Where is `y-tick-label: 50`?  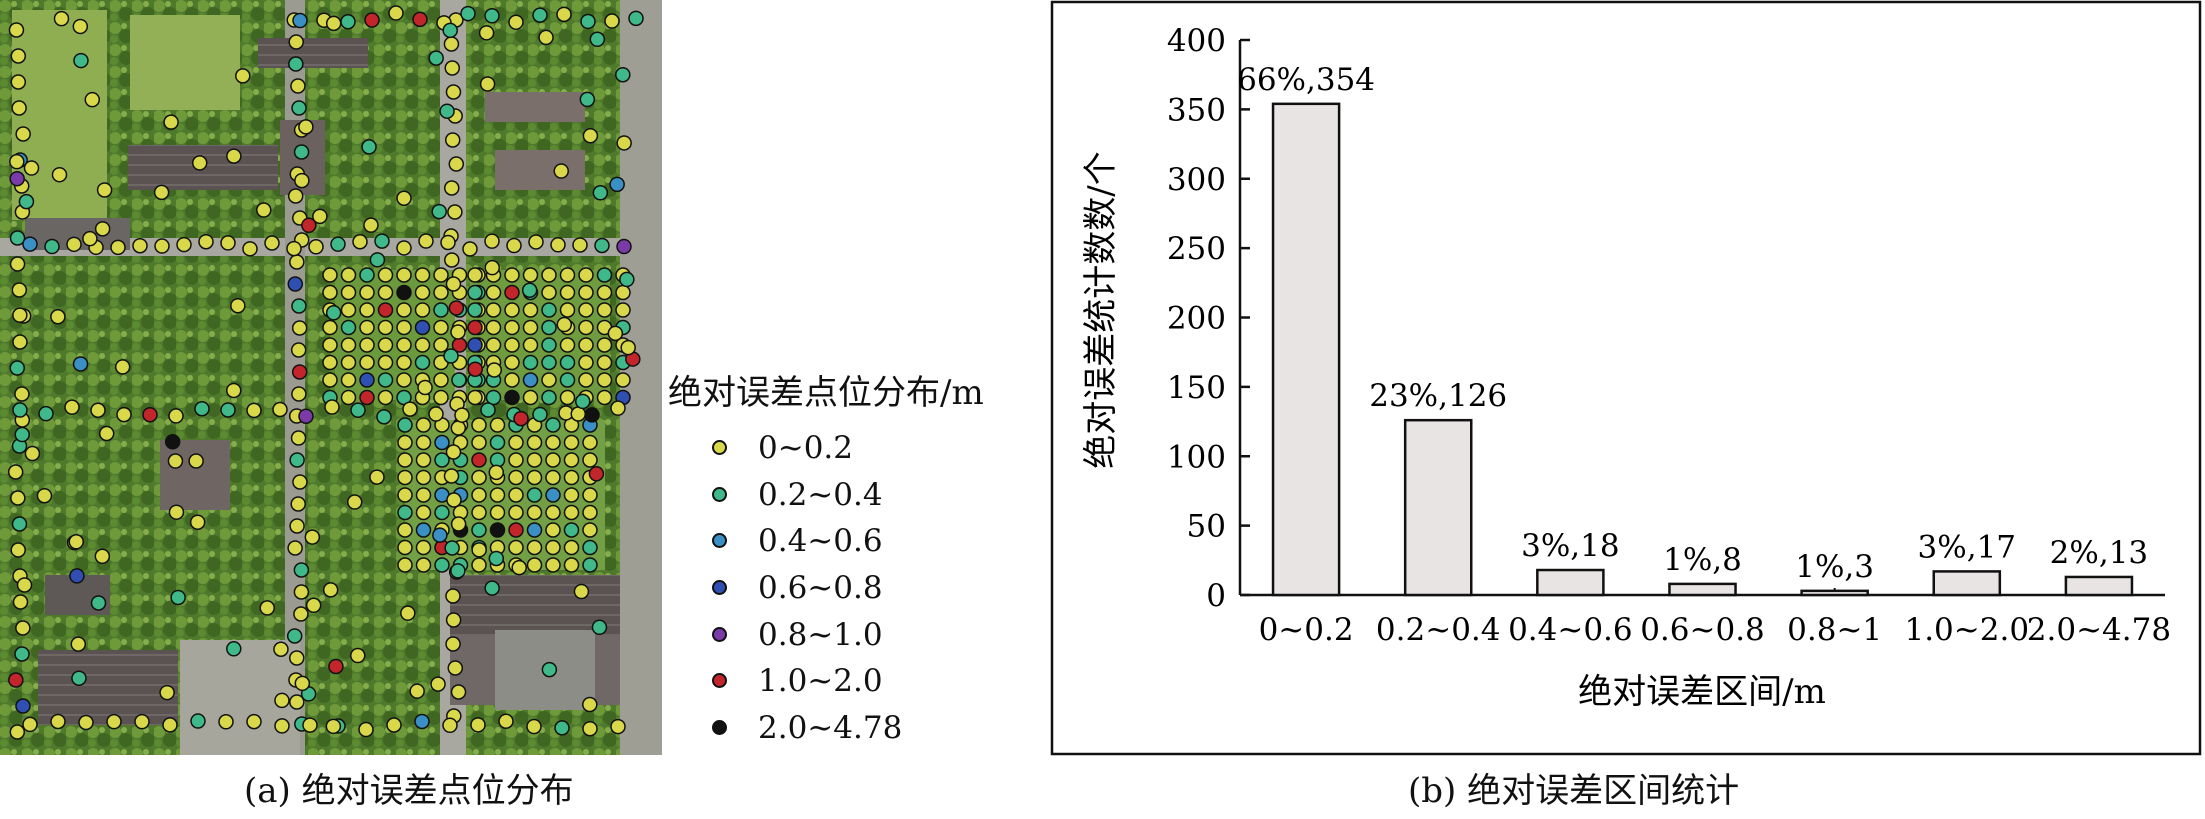
y-tick-label: 50 is located at coordinates (1206, 527).